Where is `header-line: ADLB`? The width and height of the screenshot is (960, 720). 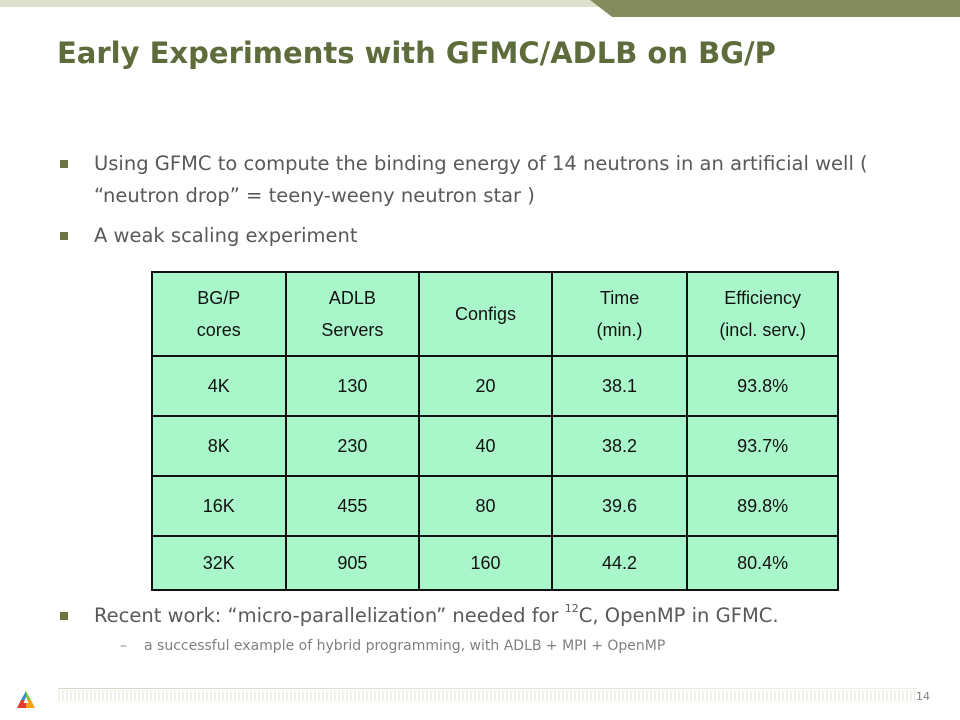
header-line: ADLB is located at coordinates (352, 298).